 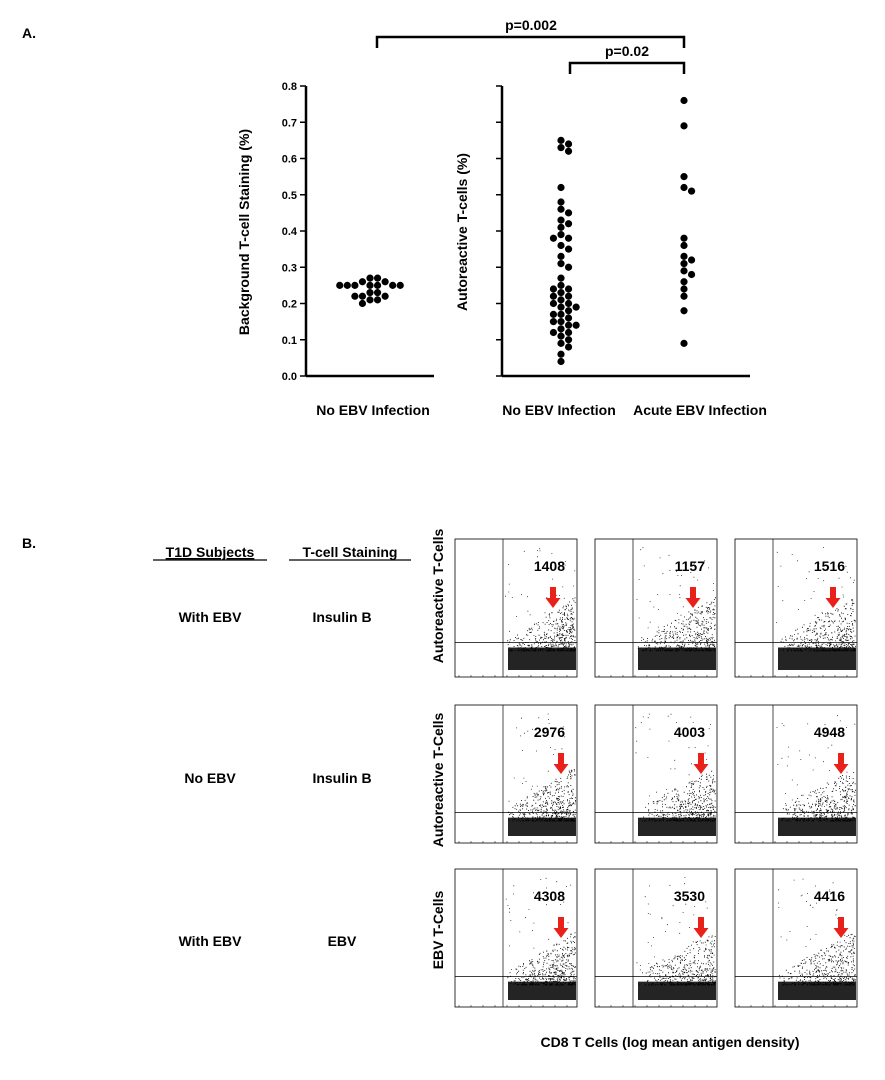 I want to click on table-header: T1D Subjects T-cell Staining, so click(x=282, y=552).